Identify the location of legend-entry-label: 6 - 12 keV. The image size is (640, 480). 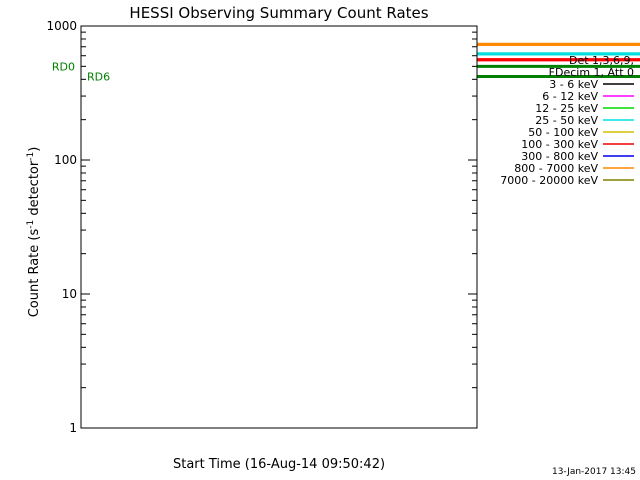
(570, 96).